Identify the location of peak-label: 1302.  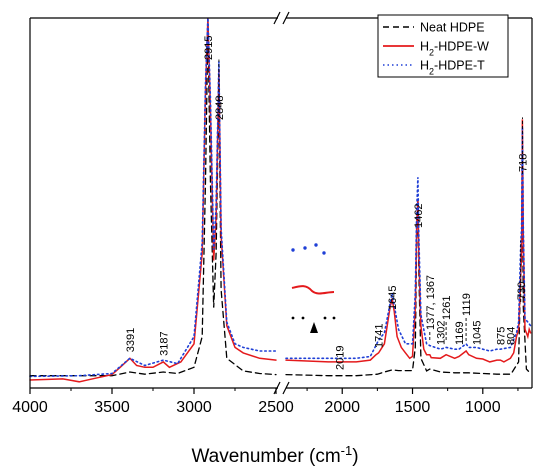
(441, 333).